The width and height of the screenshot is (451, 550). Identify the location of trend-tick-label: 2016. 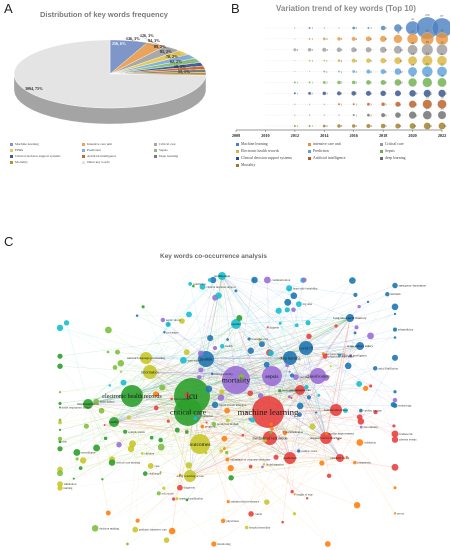
(354, 135).